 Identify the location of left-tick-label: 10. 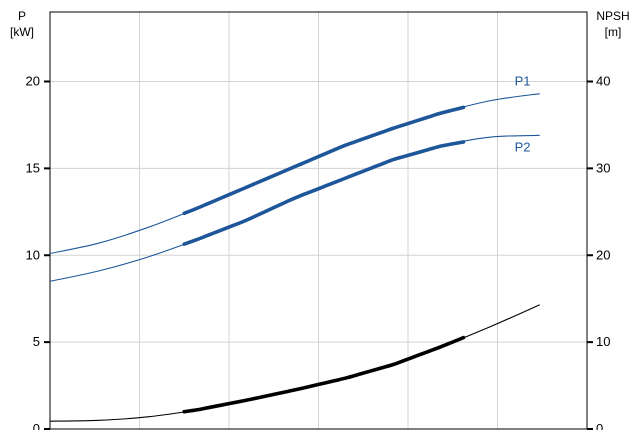
(33, 254).